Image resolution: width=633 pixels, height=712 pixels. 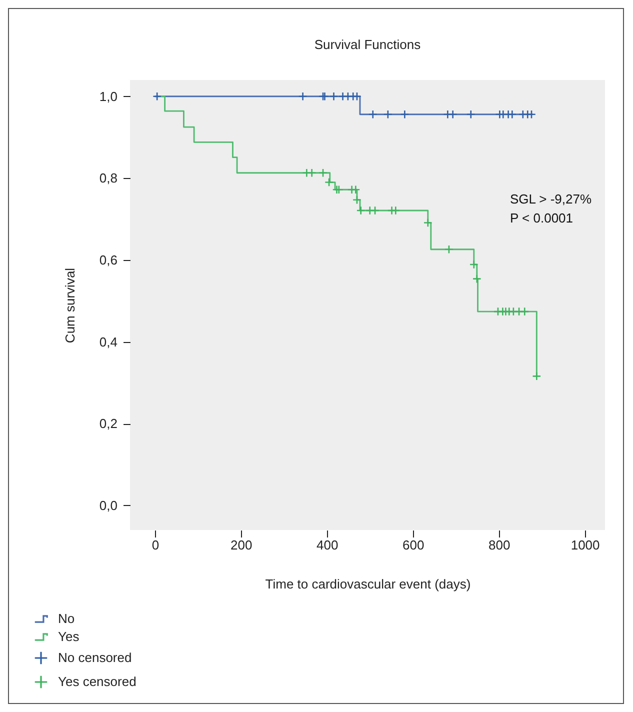 What do you see at coordinates (499, 545) in the screenshot?
I see `x-tick-label: 800` at bounding box center [499, 545].